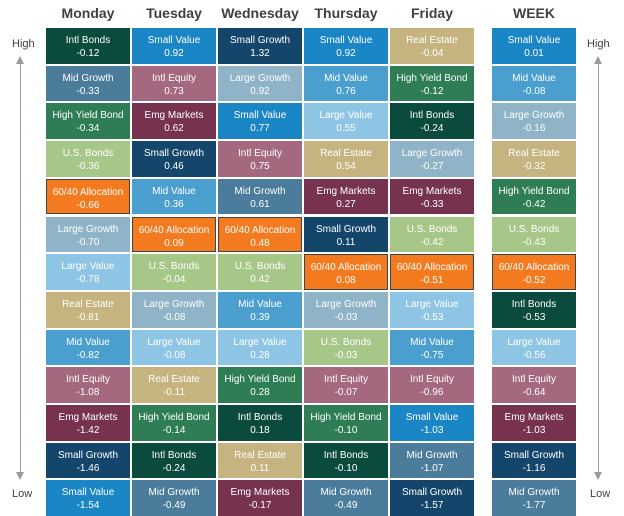 This screenshot has width=624, height=516. Describe the element at coordinates (534, 347) in the screenshot. I see `cell-week-large-value: Large Value -0.56` at that location.